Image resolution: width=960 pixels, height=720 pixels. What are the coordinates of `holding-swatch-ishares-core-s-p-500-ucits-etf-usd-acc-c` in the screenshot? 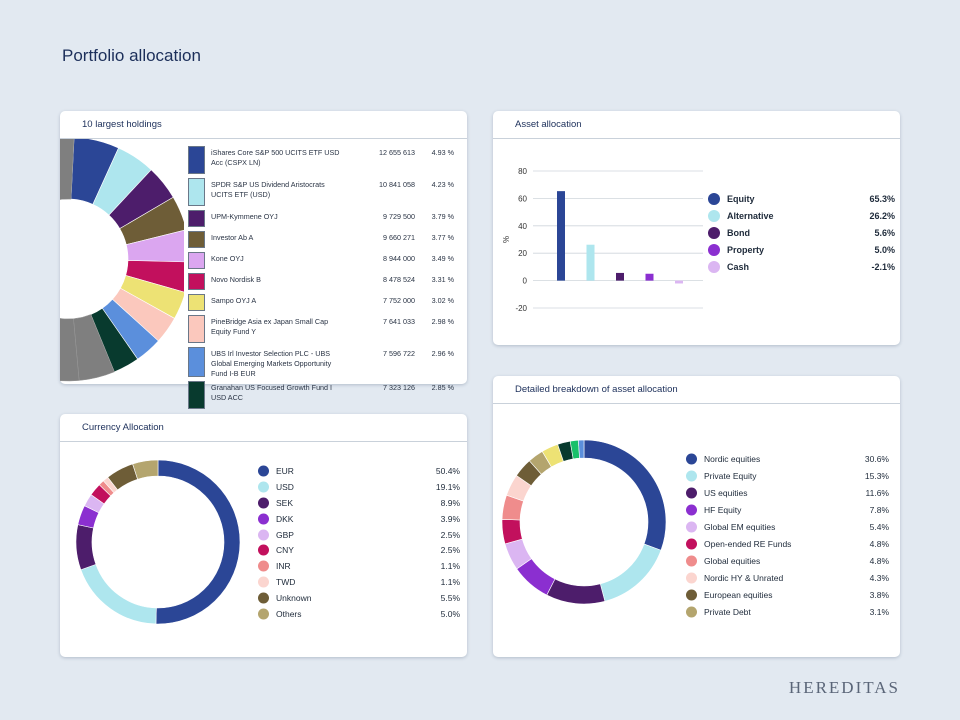 It's located at (196, 160).